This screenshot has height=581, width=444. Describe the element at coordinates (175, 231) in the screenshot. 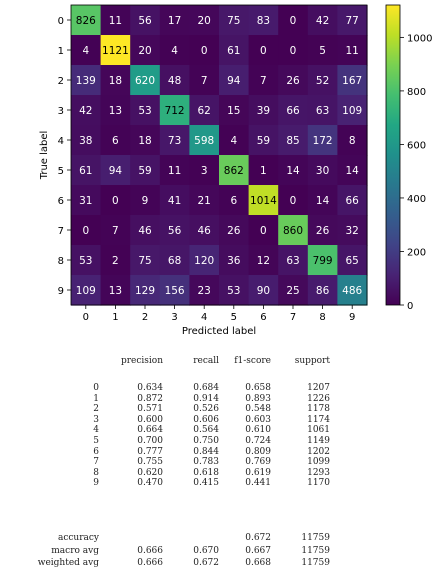

I see `cell-value-label: 56` at that location.